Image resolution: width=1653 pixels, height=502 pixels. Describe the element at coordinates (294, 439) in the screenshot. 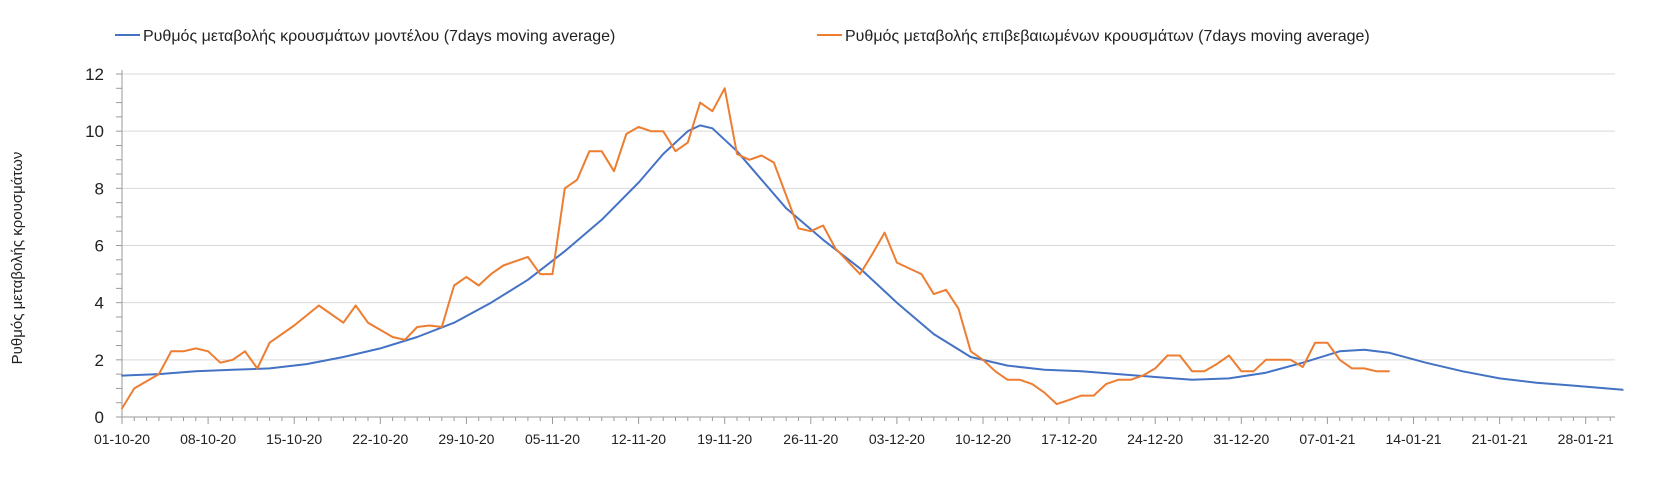

I see `x-tick-label: 15-10-20` at that location.